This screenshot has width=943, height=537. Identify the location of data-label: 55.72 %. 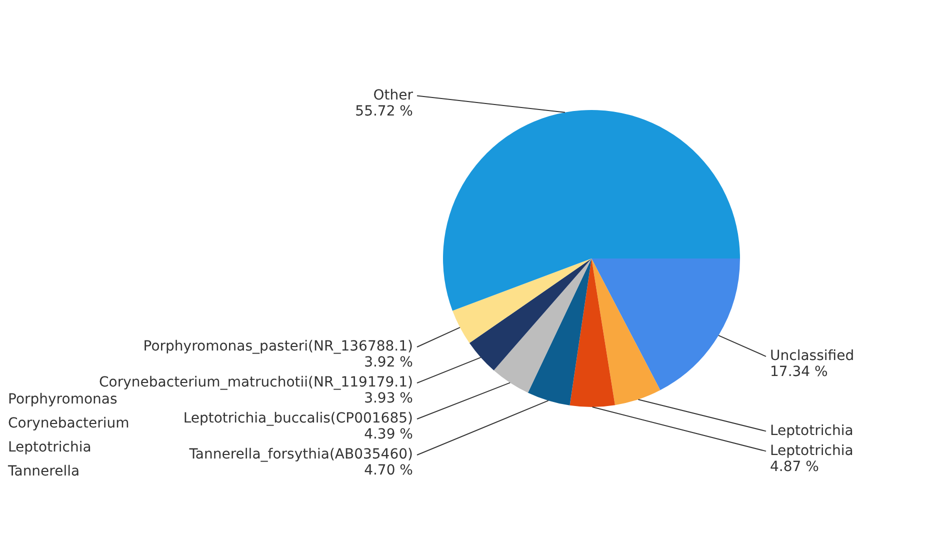
(384, 111).